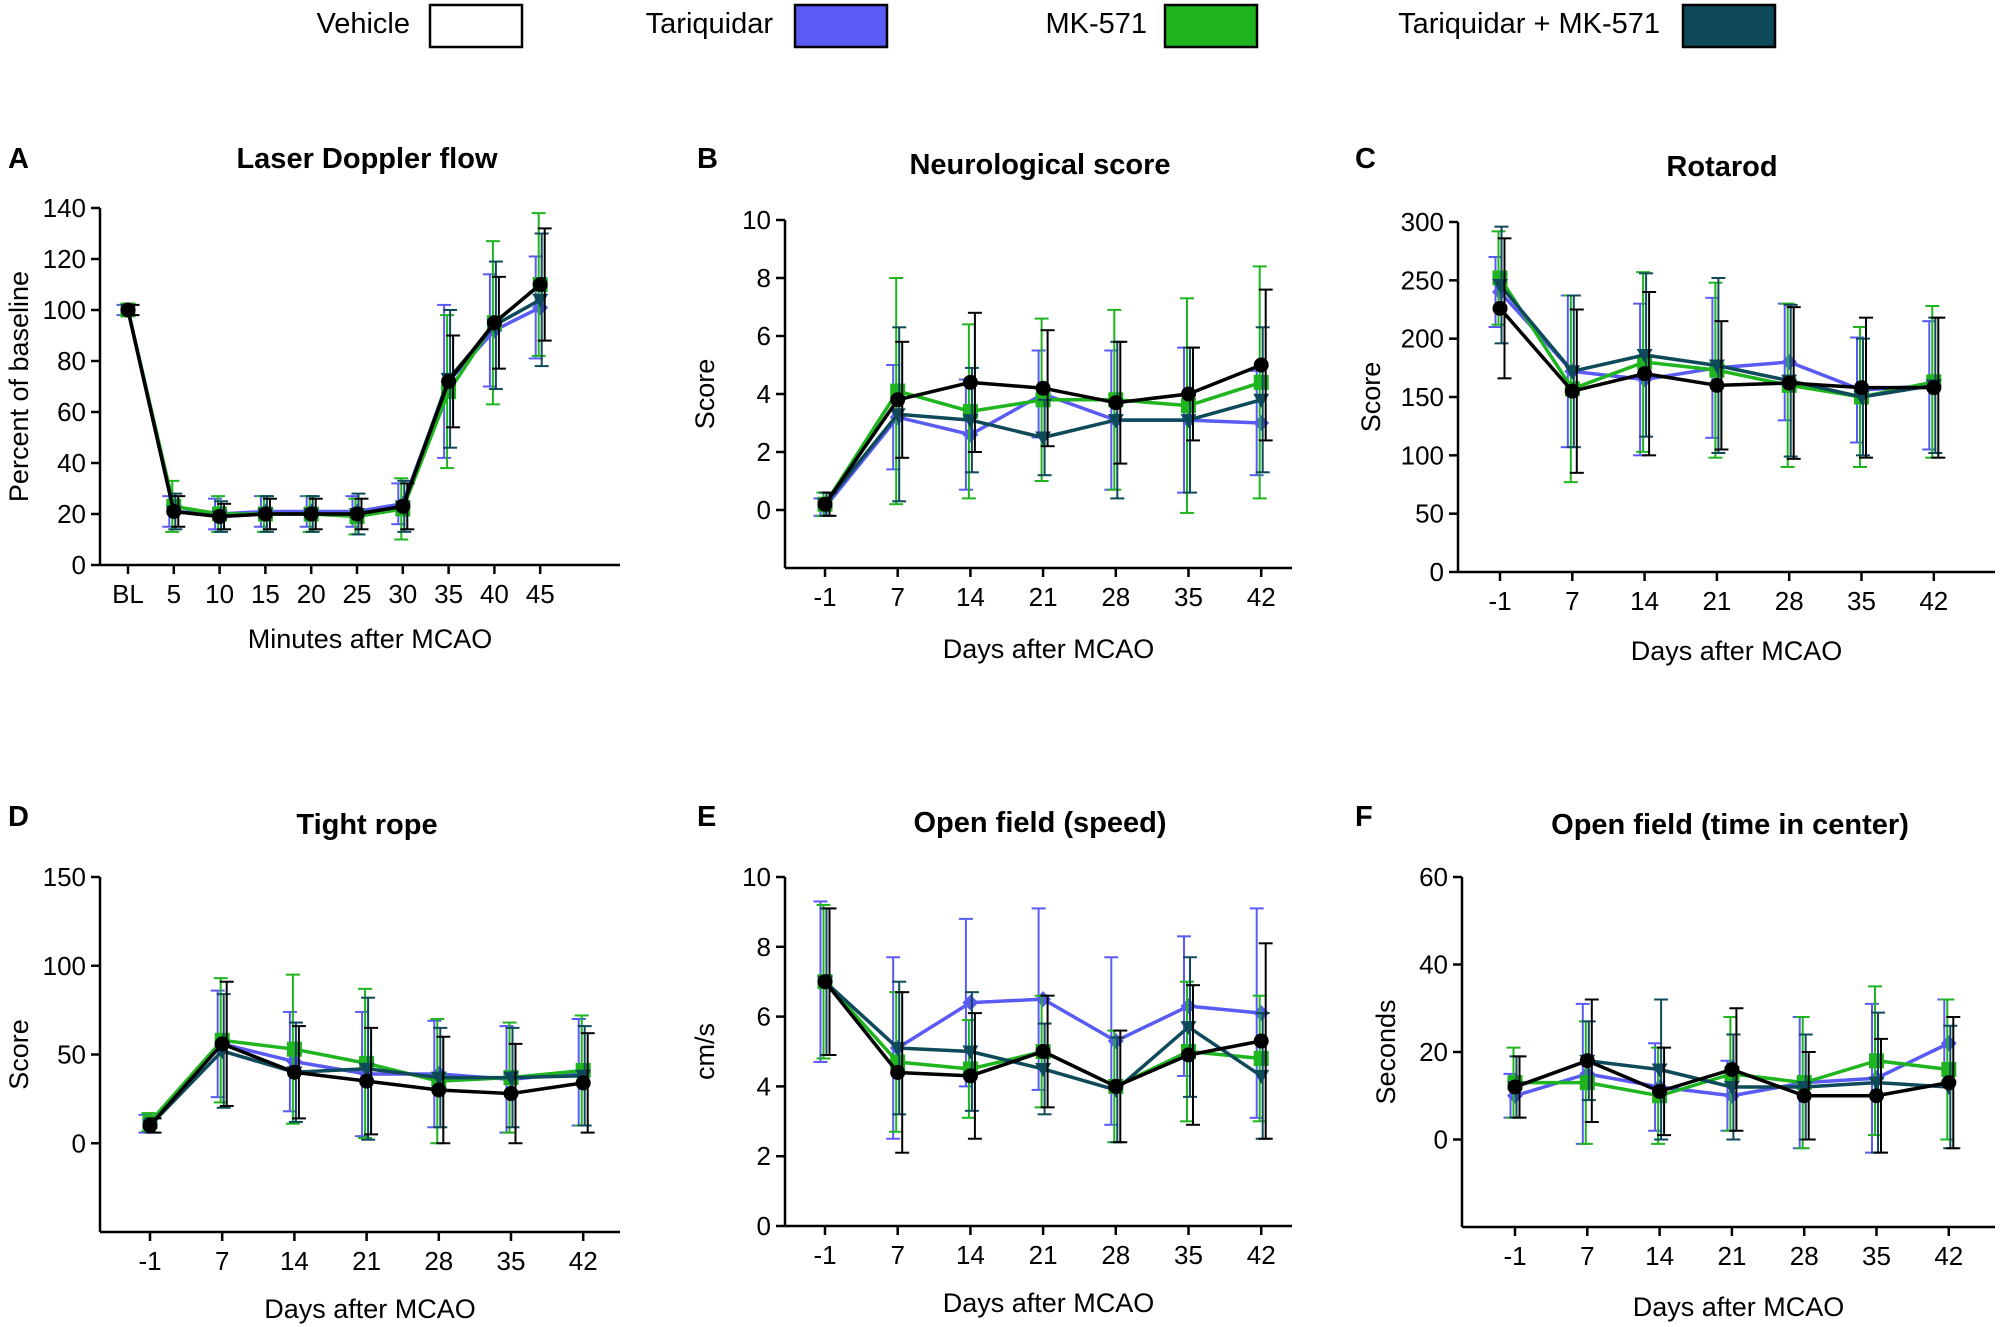 The image size is (2000, 1327). Describe the element at coordinates (294, 1261) in the screenshot. I see `x-tick-label-d: 14` at that location.